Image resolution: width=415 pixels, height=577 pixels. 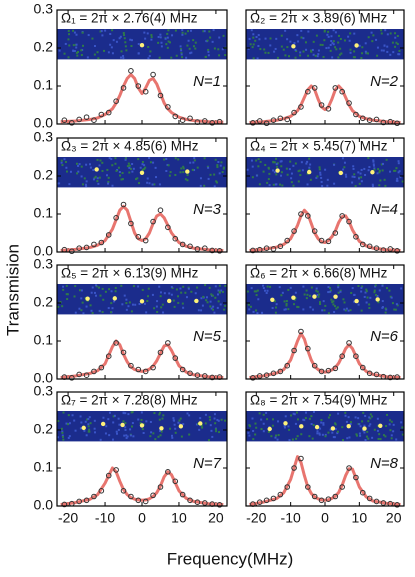 I want to click on y-tick-label: 0.3, so click(x=44, y=391).